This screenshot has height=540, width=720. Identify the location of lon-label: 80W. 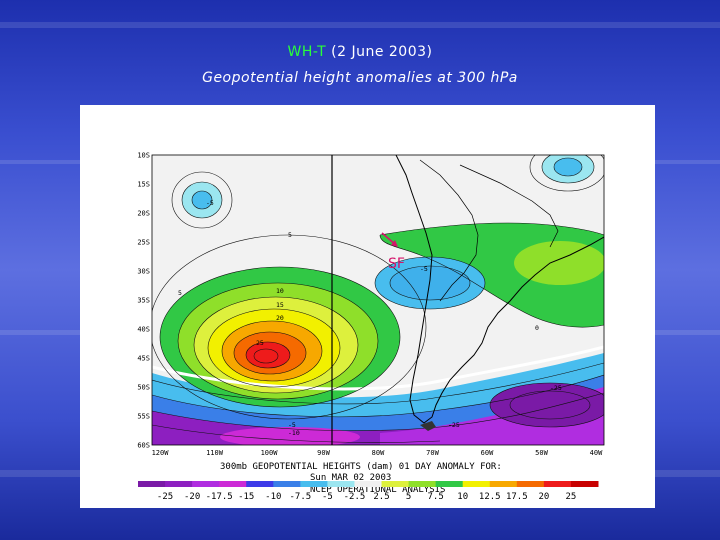
(378, 453).